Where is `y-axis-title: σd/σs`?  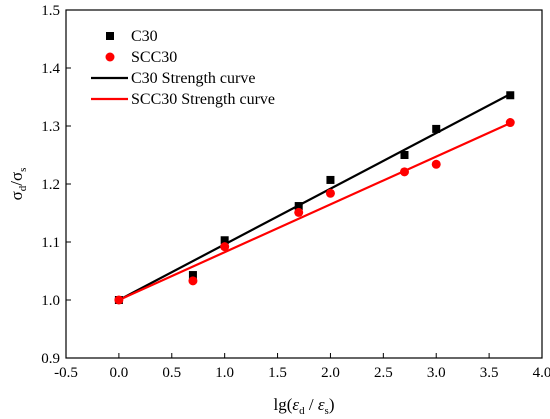
y-axis-title: σd/σs is located at coordinates (18, 184).